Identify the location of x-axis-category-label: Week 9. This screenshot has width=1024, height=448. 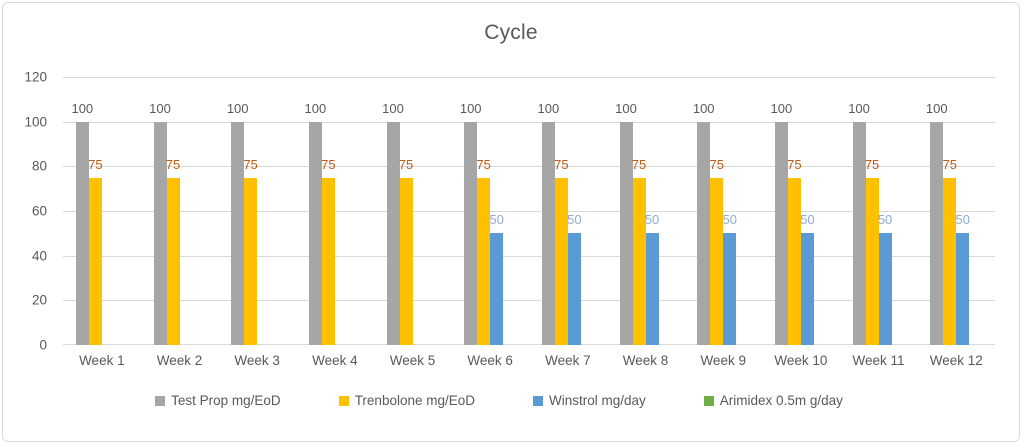
(723, 360).